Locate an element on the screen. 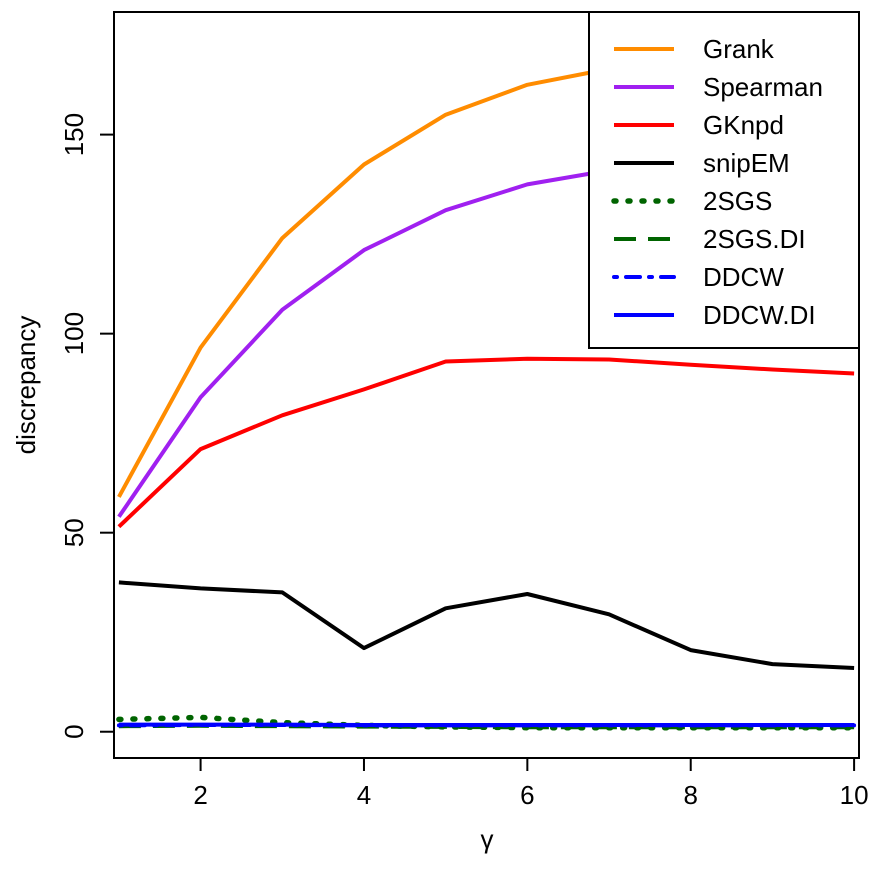  y-tick-label: 50 is located at coordinates (74, 532).